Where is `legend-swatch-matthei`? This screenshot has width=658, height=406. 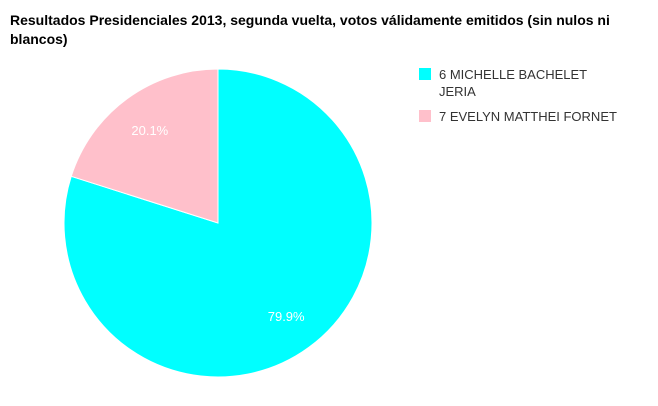 legend-swatch-matthei is located at coordinates (425, 116).